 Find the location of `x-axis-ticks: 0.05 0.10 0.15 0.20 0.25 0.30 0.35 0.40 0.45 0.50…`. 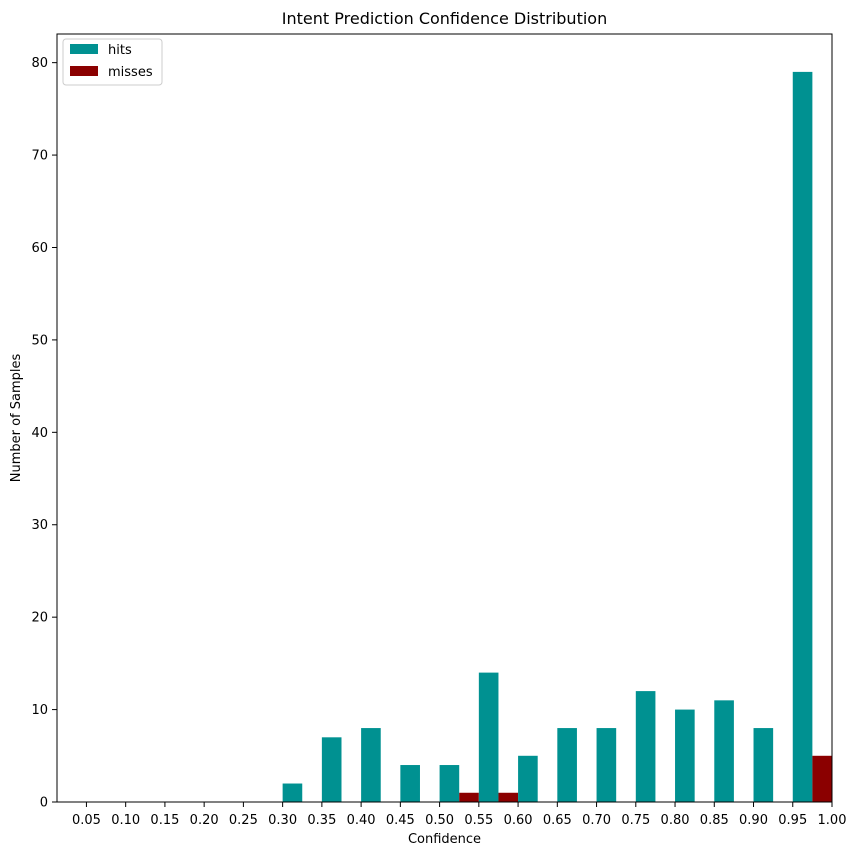

x-axis-ticks: 0.05 0.10 0.15 0.20 0.25 0.30 0.35 0.40 0.45 0.50… is located at coordinates (459, 815).